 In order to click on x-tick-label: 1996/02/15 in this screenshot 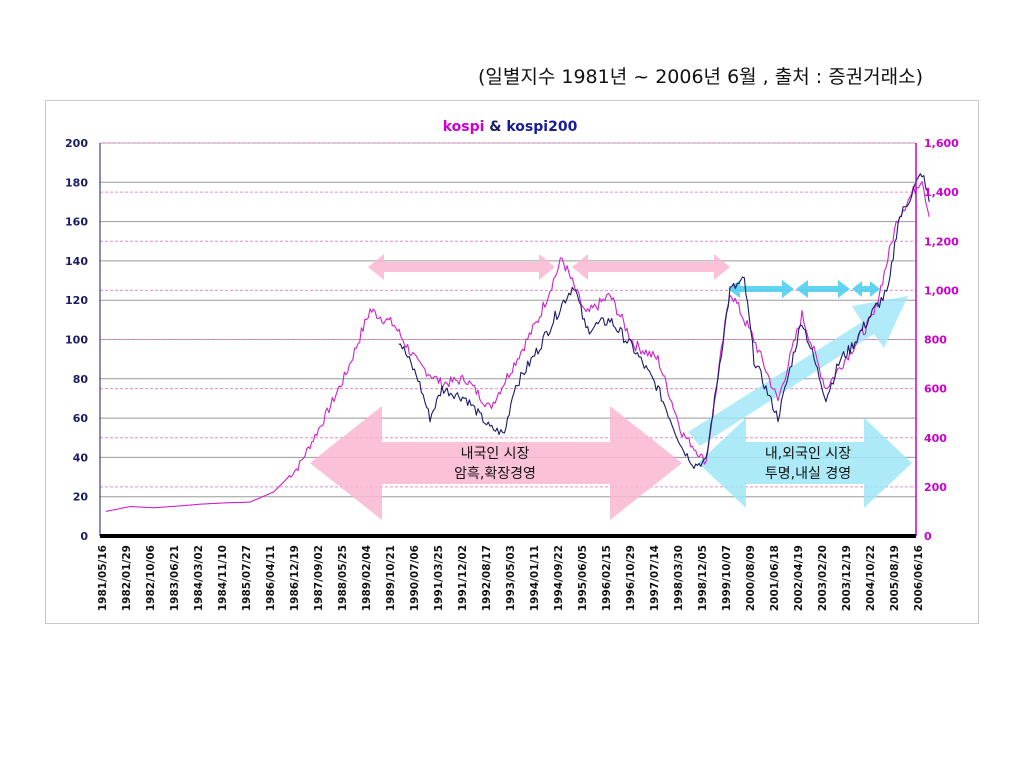, I will do `click(607, 578)`.